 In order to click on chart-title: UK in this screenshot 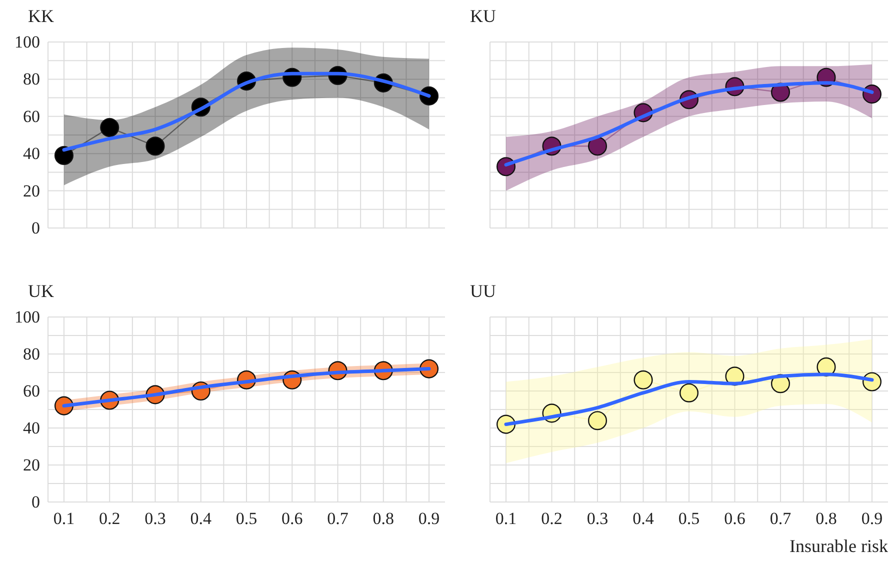, I will do `click(41, 291)`.